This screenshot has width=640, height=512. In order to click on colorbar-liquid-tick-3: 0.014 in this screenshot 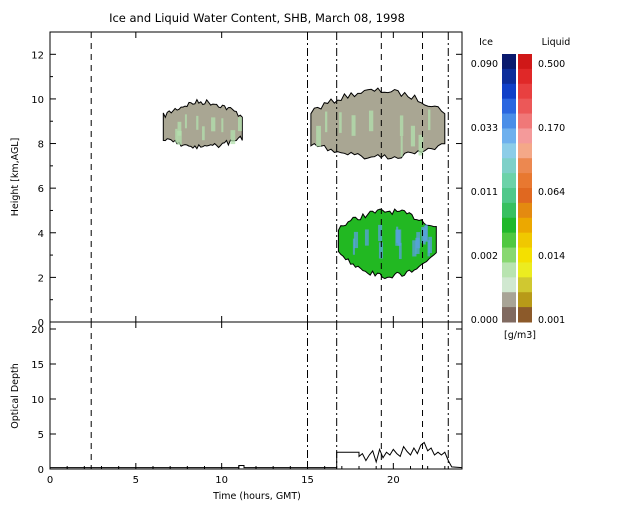, I will do `click(551, 256)`.